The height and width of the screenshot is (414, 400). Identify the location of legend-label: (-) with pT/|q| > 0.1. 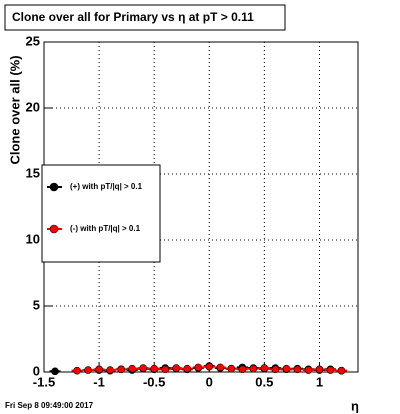
(105, 228).